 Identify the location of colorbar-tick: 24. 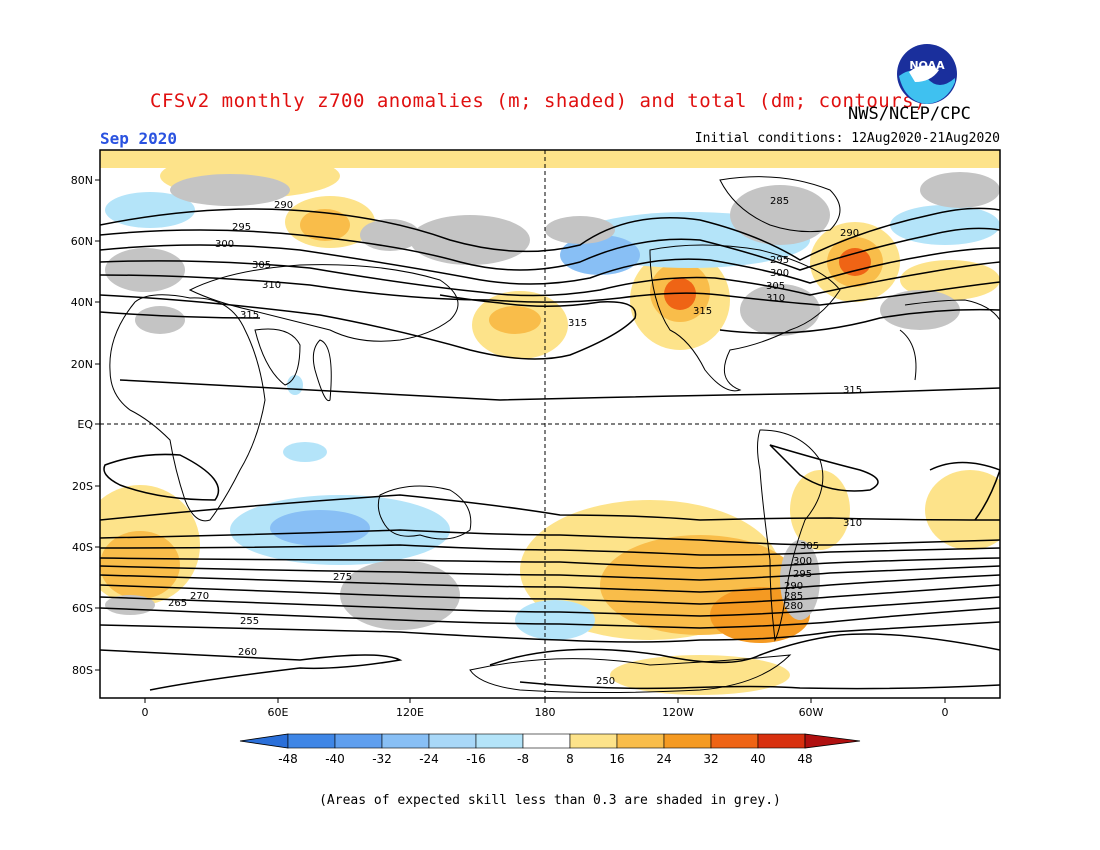
(663, 759).